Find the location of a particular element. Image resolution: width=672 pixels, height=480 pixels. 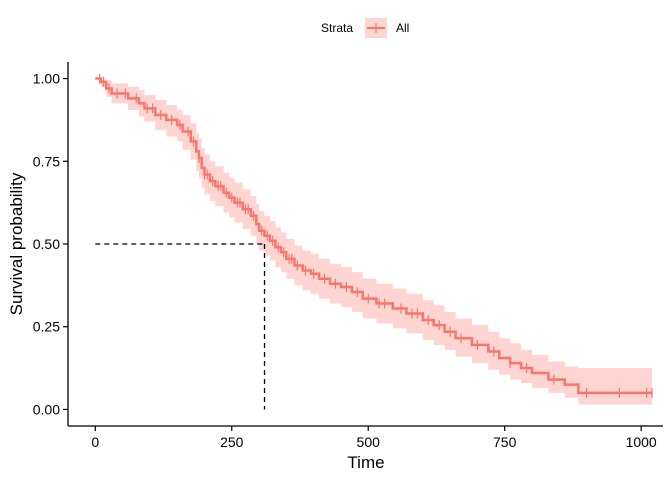

legend-title: Strata is located at coordinates (337, 28).